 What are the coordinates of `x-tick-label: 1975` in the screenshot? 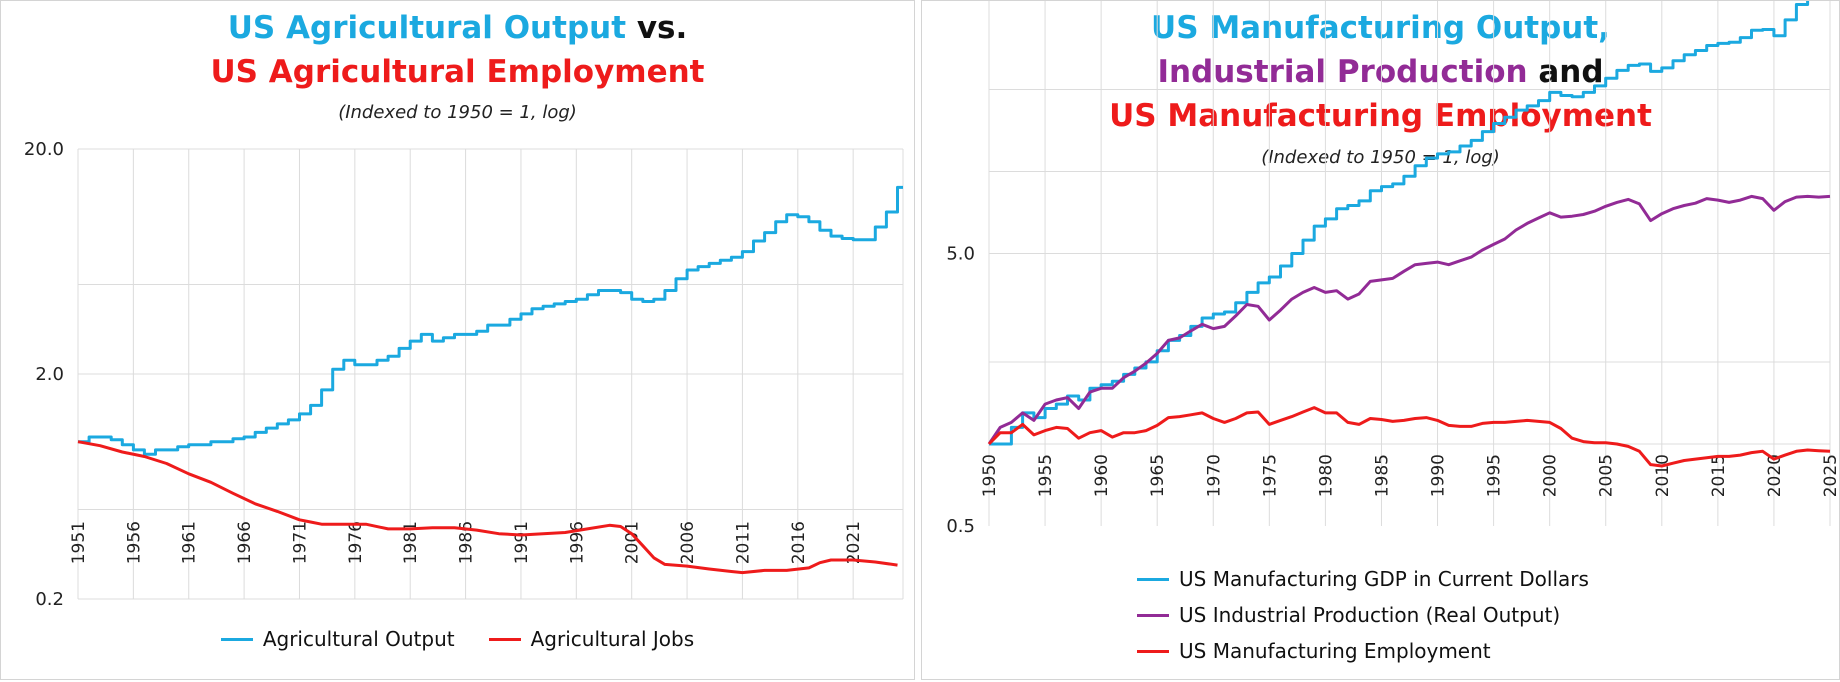 It's located at (1270, 475).